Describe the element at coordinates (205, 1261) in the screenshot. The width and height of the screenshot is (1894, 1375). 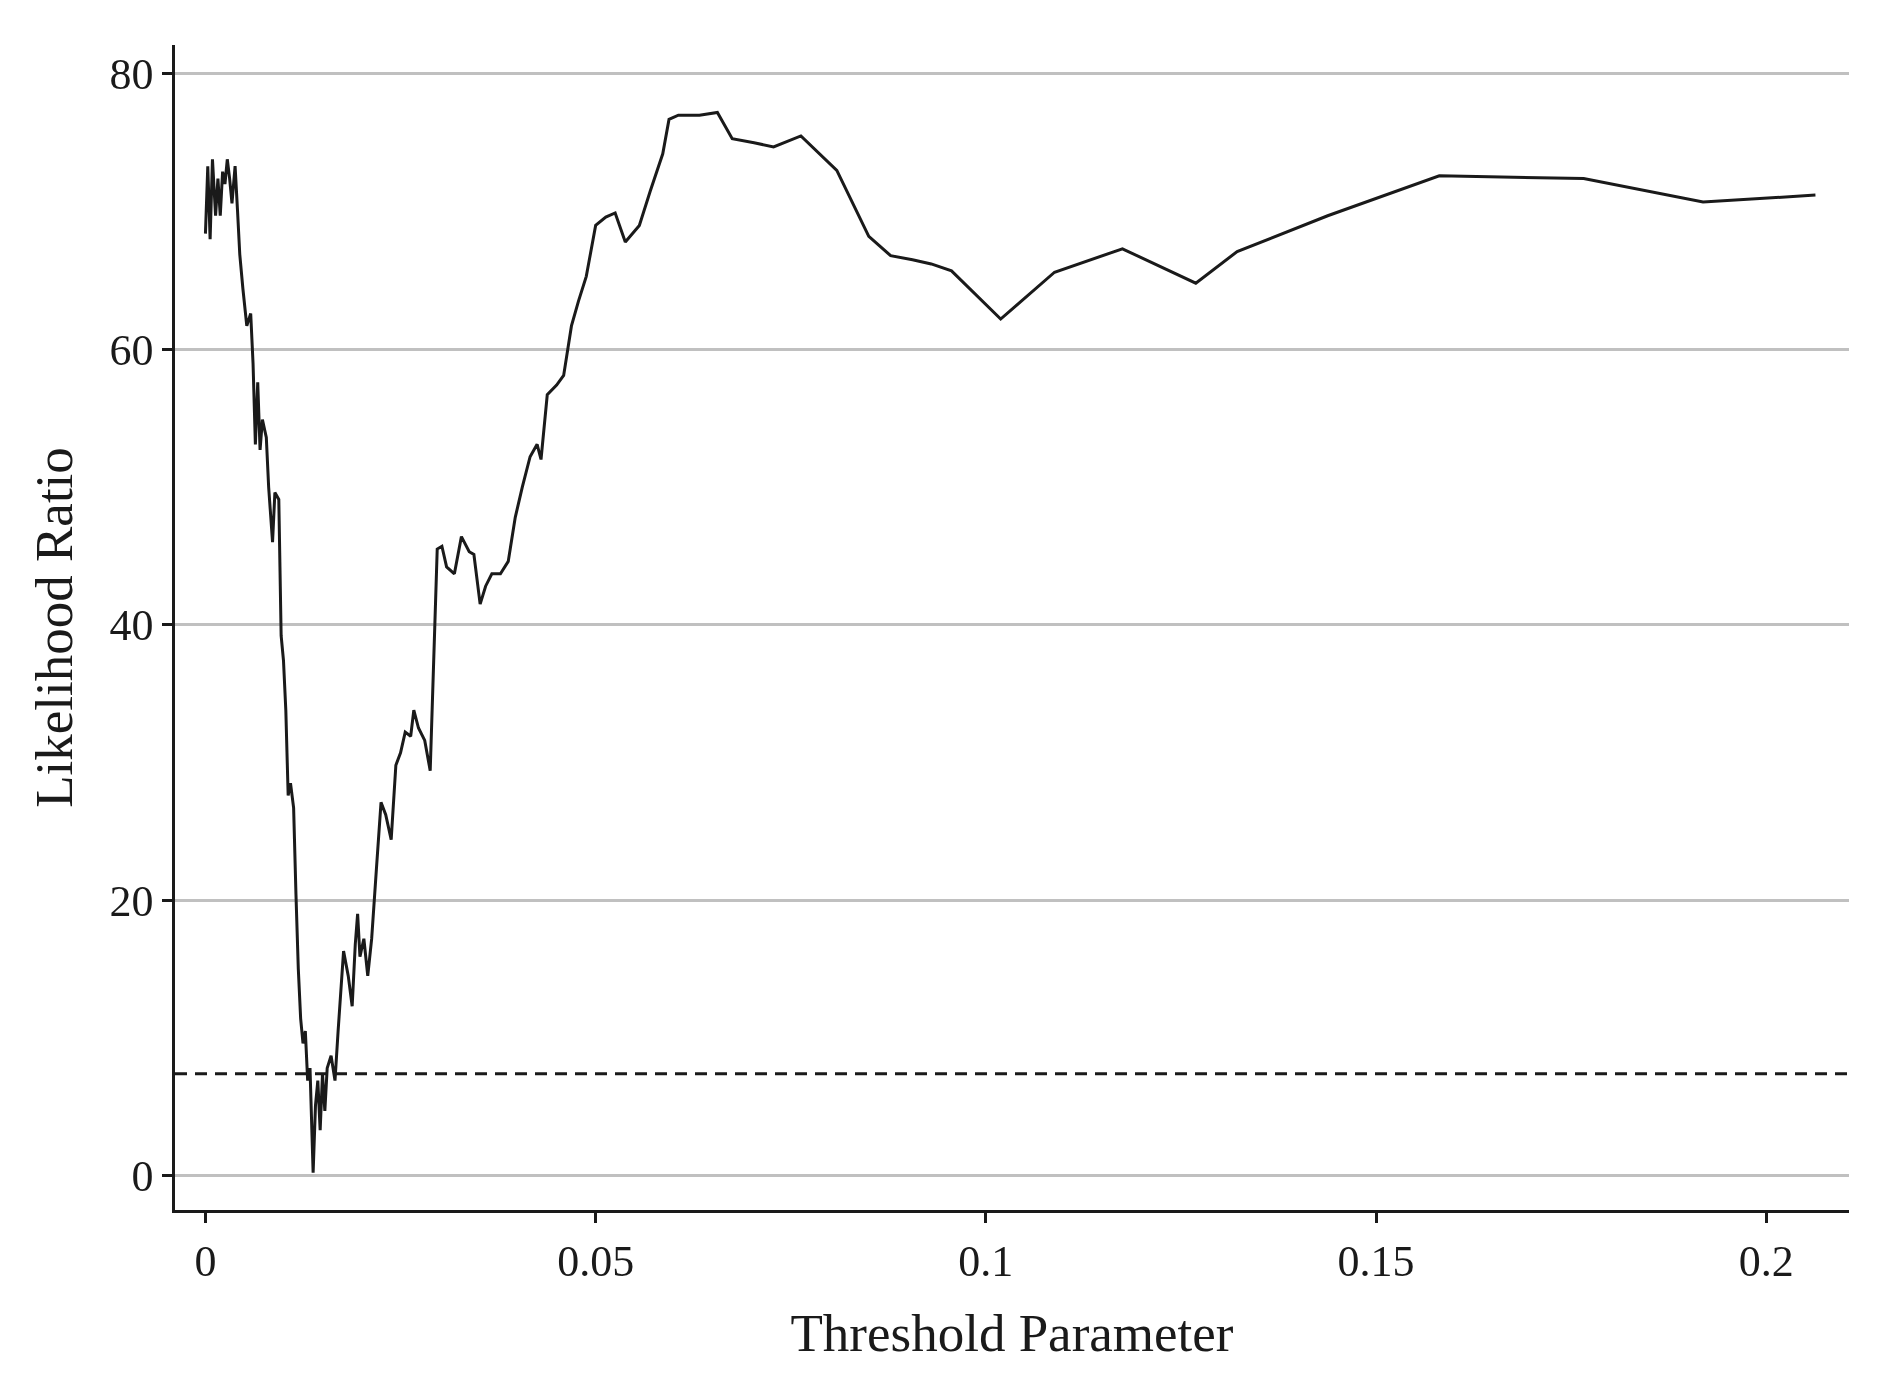
I see `x-tick-label: 0` at that location.